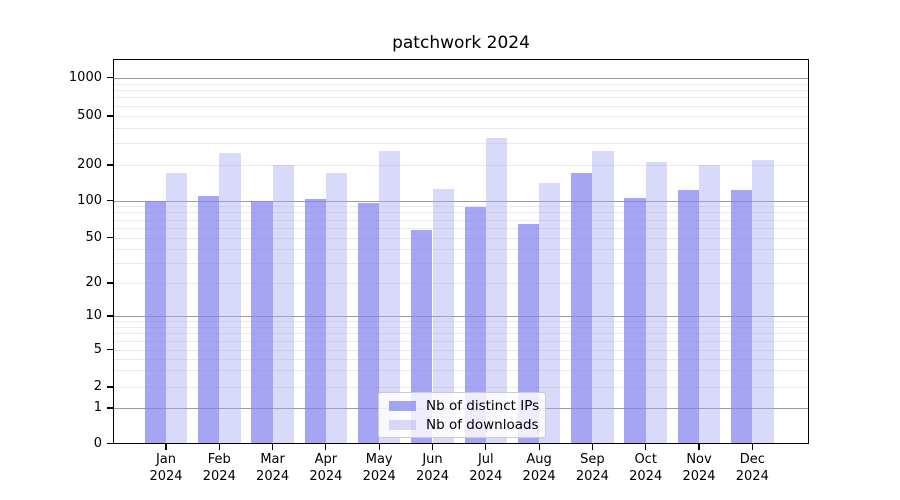  What do you see at coordinates (390, 297) in the screenshot?
I see `bar-dl-may` at bounding box center [390, 297].